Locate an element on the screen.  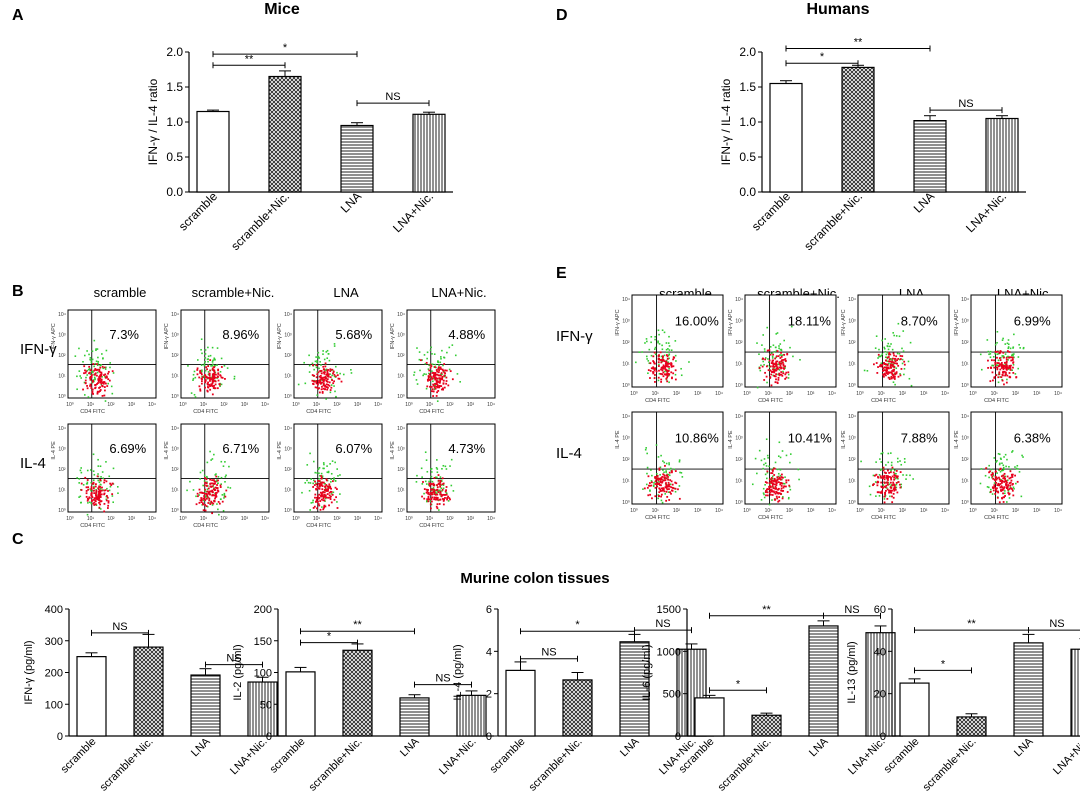
y-tick-label: 1500 is located at coordinates (669, 610).